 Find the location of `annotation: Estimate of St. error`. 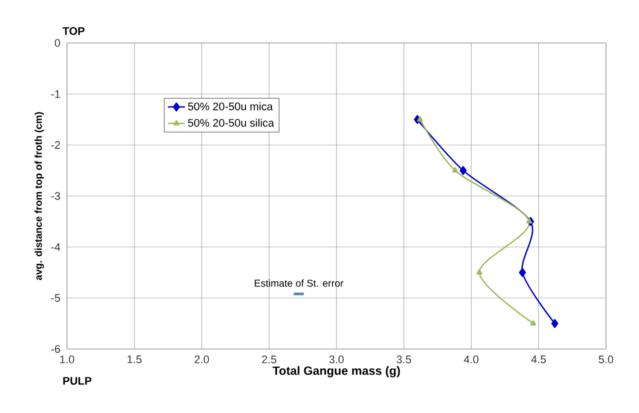

annotation: Estimate of St. error is located at coordinates (299, 283).